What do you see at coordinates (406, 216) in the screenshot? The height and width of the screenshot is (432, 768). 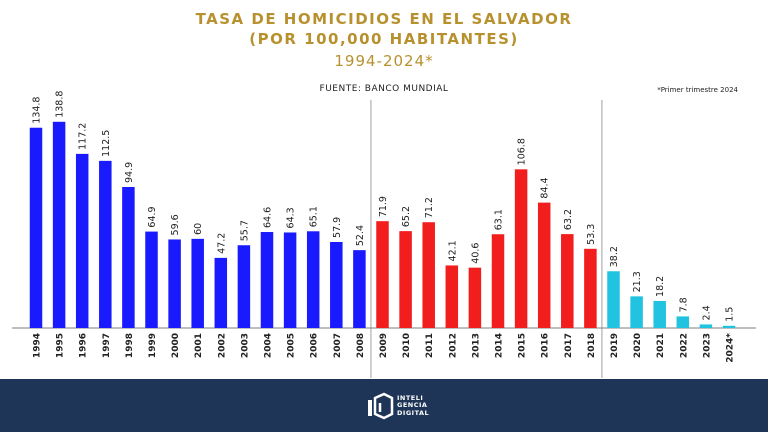 I see `data-label: 65.2` at bounding box center [406, 216].